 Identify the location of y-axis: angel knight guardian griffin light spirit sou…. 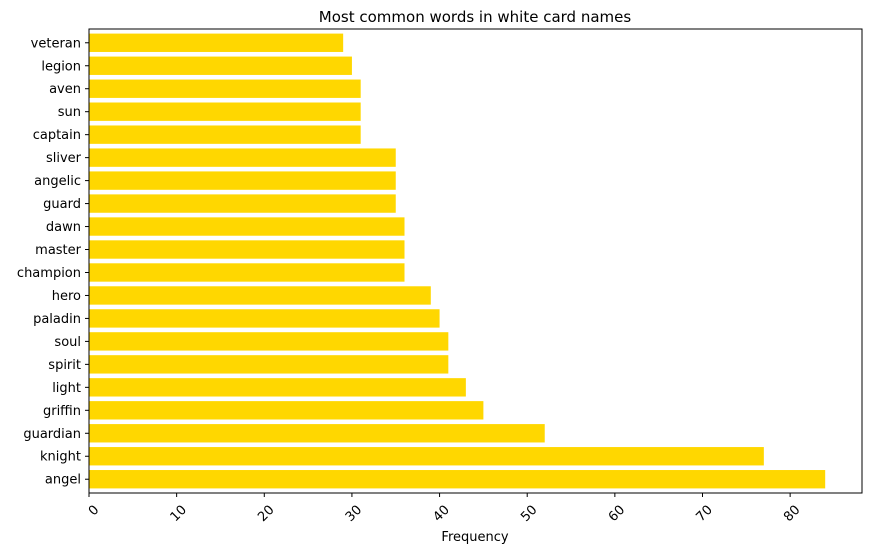
(53, 262).